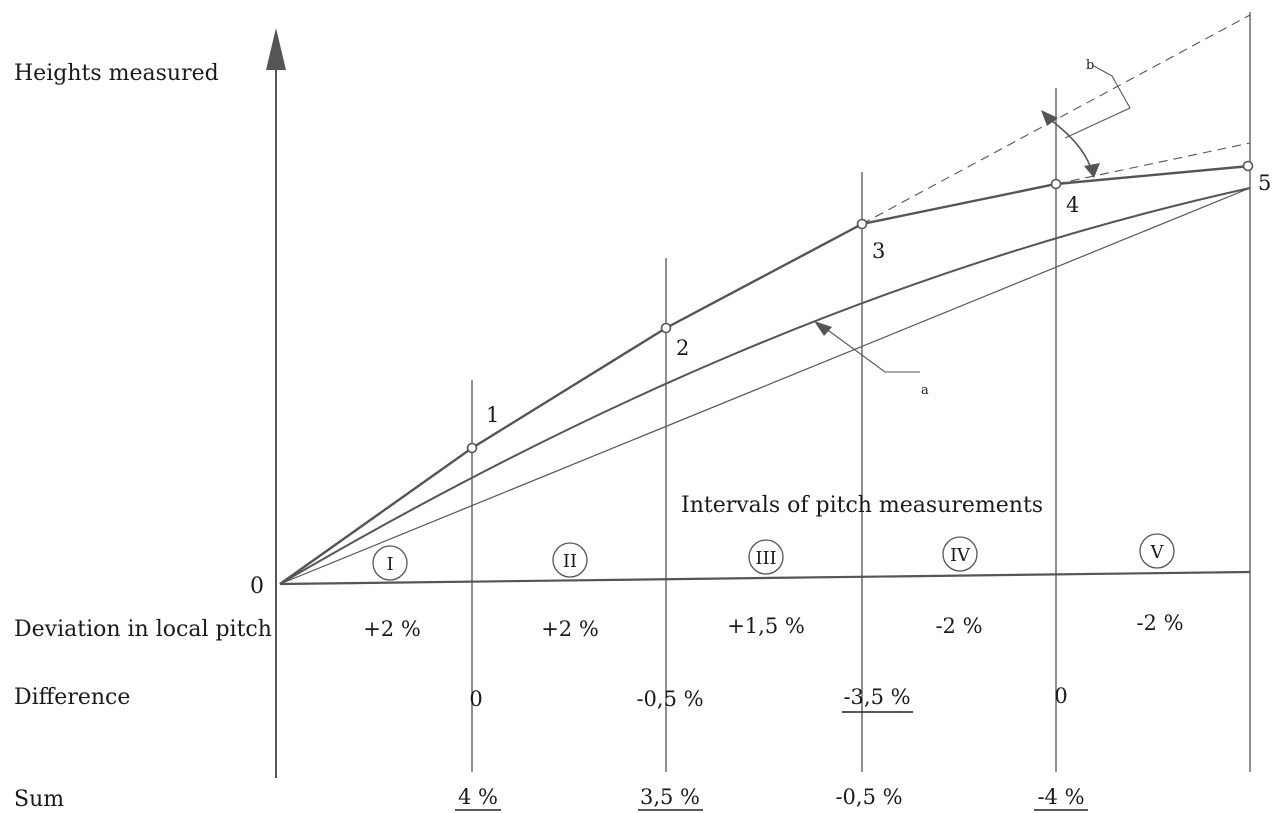 The image size is (1274, 813). I want to click on sum-value-2: 3,5 %, so click(670, 797).